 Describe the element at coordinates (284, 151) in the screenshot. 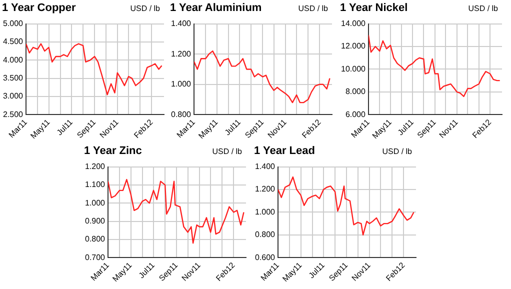

I see `chart-title: 1 Year Lead` at that location.